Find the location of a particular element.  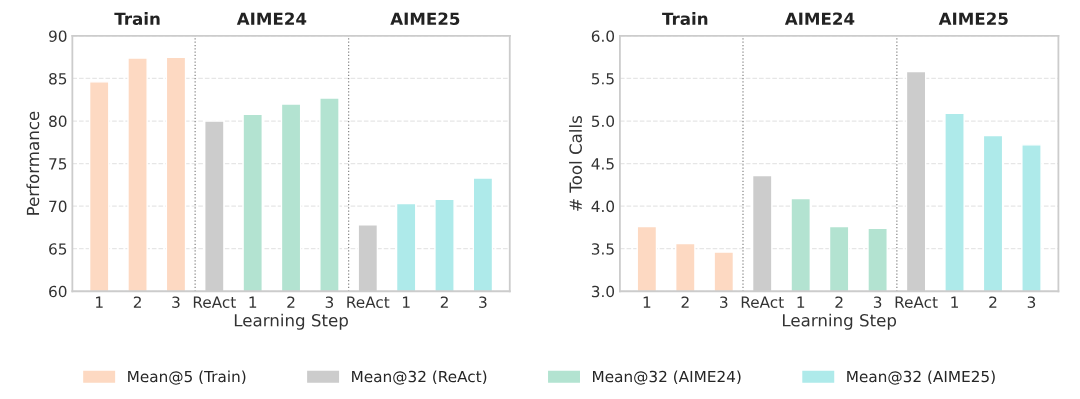

y-tick-label: 60 is located at coordinates (58, 291).